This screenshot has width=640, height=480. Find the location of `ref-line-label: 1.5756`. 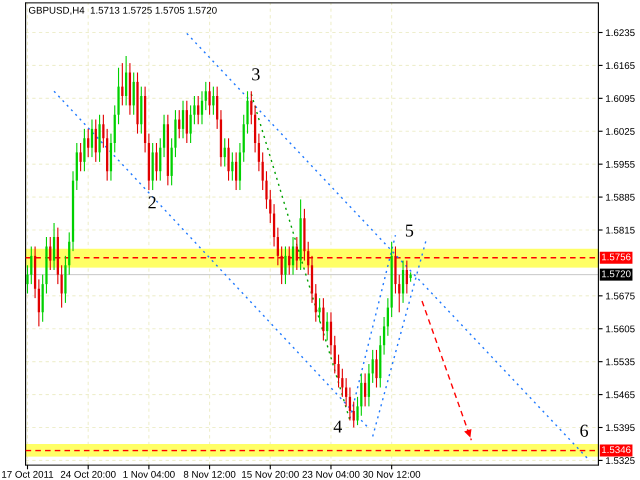

ref-line-label: 1.5756 is located at coordinates (616, 256).